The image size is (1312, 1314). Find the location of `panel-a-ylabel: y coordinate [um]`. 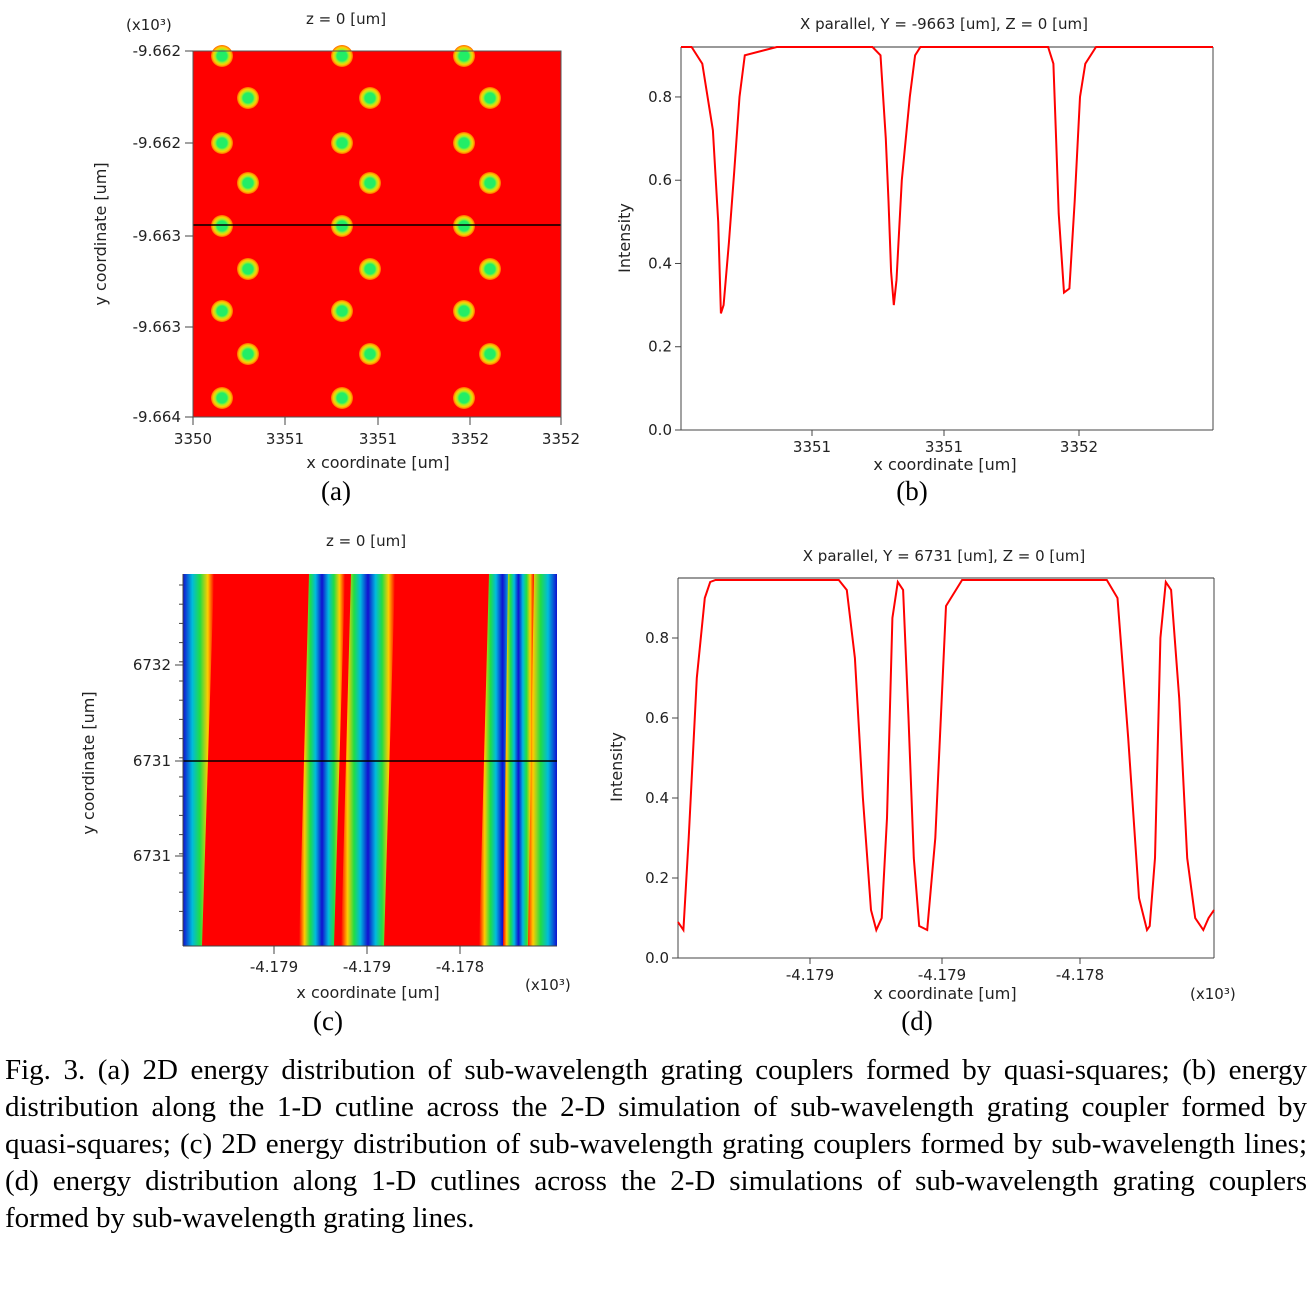

panel-a-ylabel: y coordinate [um] is located at coordinates (100, 233).